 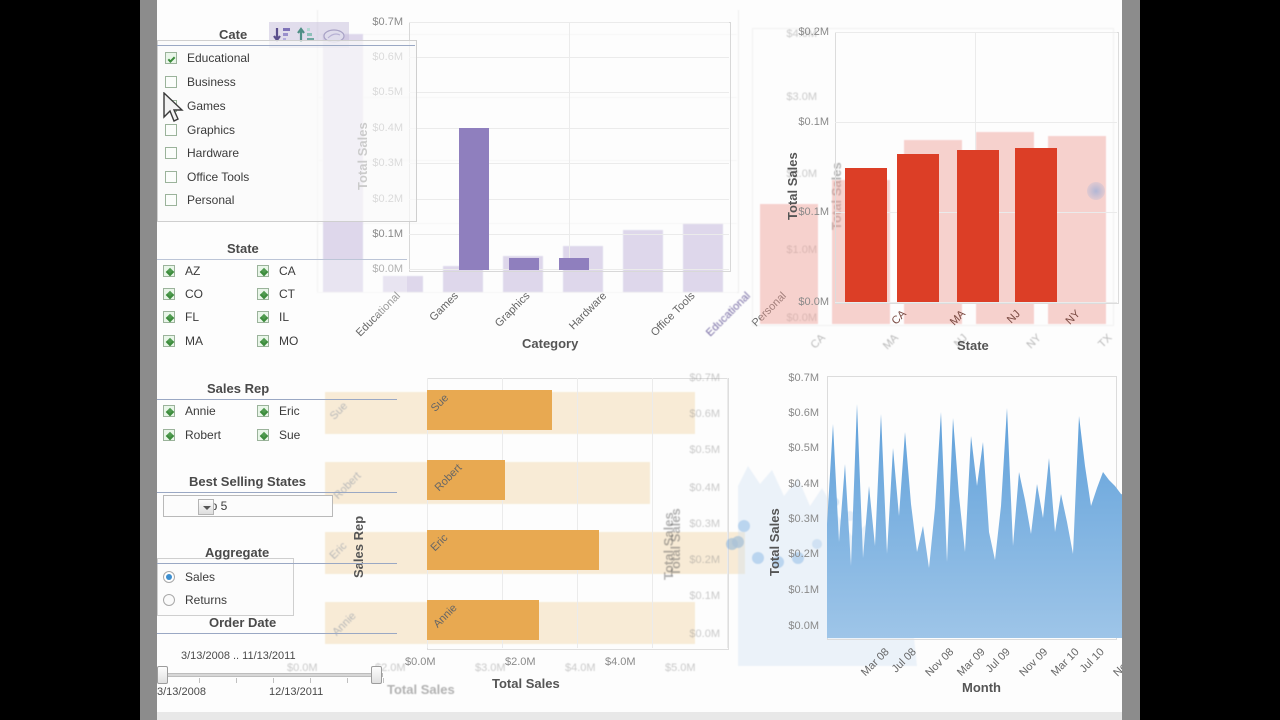 I want to click on chevron-down-icon, so click(x=206, y=507).